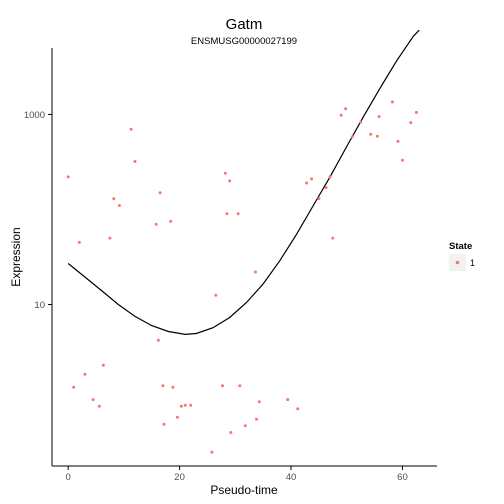 The image size is (504, 504). Describe the element at coordinates (237, 474) in the screenshot. I see `x-ticks: 0 20 40 60` at that location.